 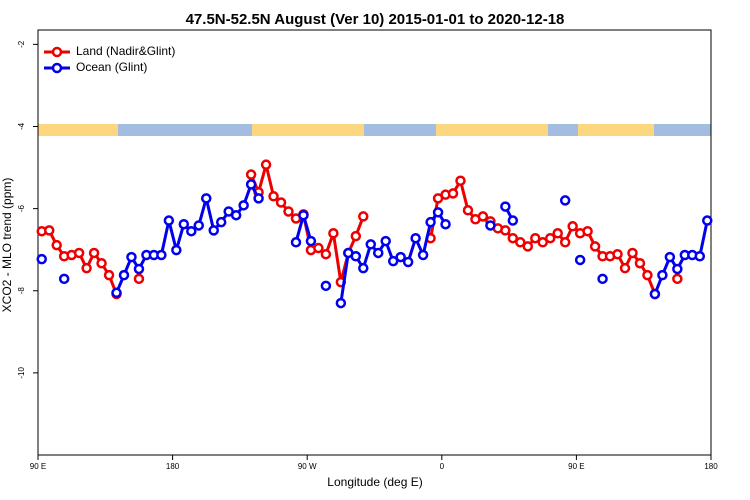 What do you see at coordinates (21, 44) in the screenshot?
I see `y-tick-label: -2` at bounding box center [21, 44].